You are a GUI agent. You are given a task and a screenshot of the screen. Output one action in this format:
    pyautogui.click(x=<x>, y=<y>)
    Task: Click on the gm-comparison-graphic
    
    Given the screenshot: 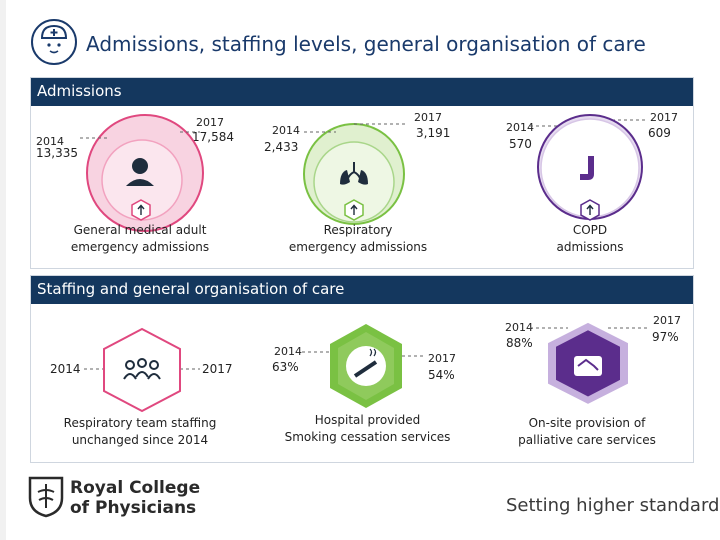 What is the action you would take?
    pyautogui.click(x=142, y=173)
    